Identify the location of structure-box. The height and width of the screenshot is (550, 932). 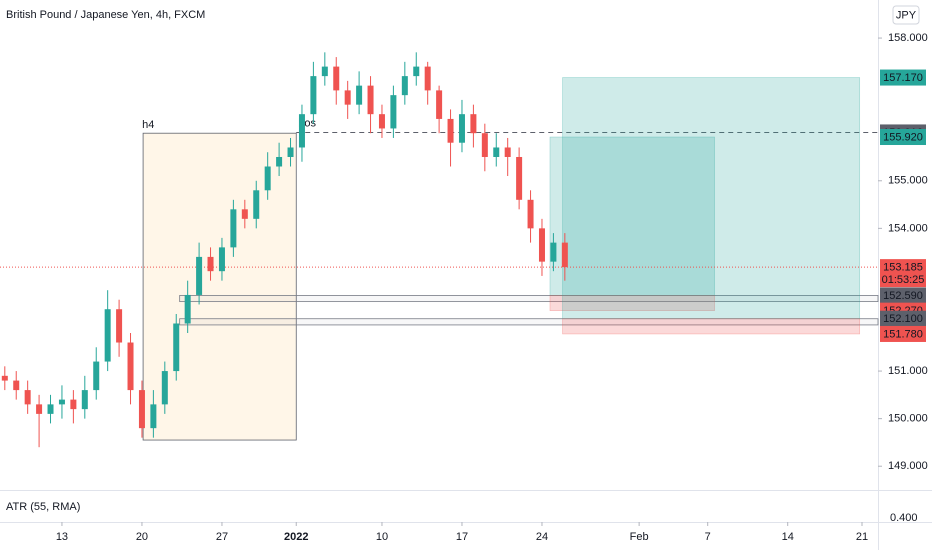
(219, 286).